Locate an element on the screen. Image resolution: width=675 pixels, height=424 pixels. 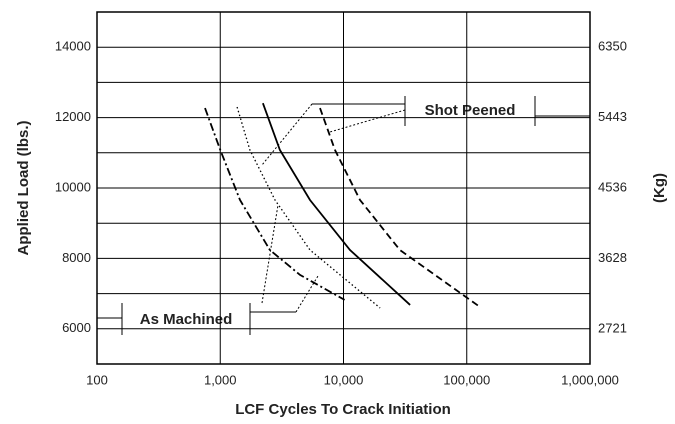
x-tick-label: 1,000,000 is located at coordinates (590, 379).